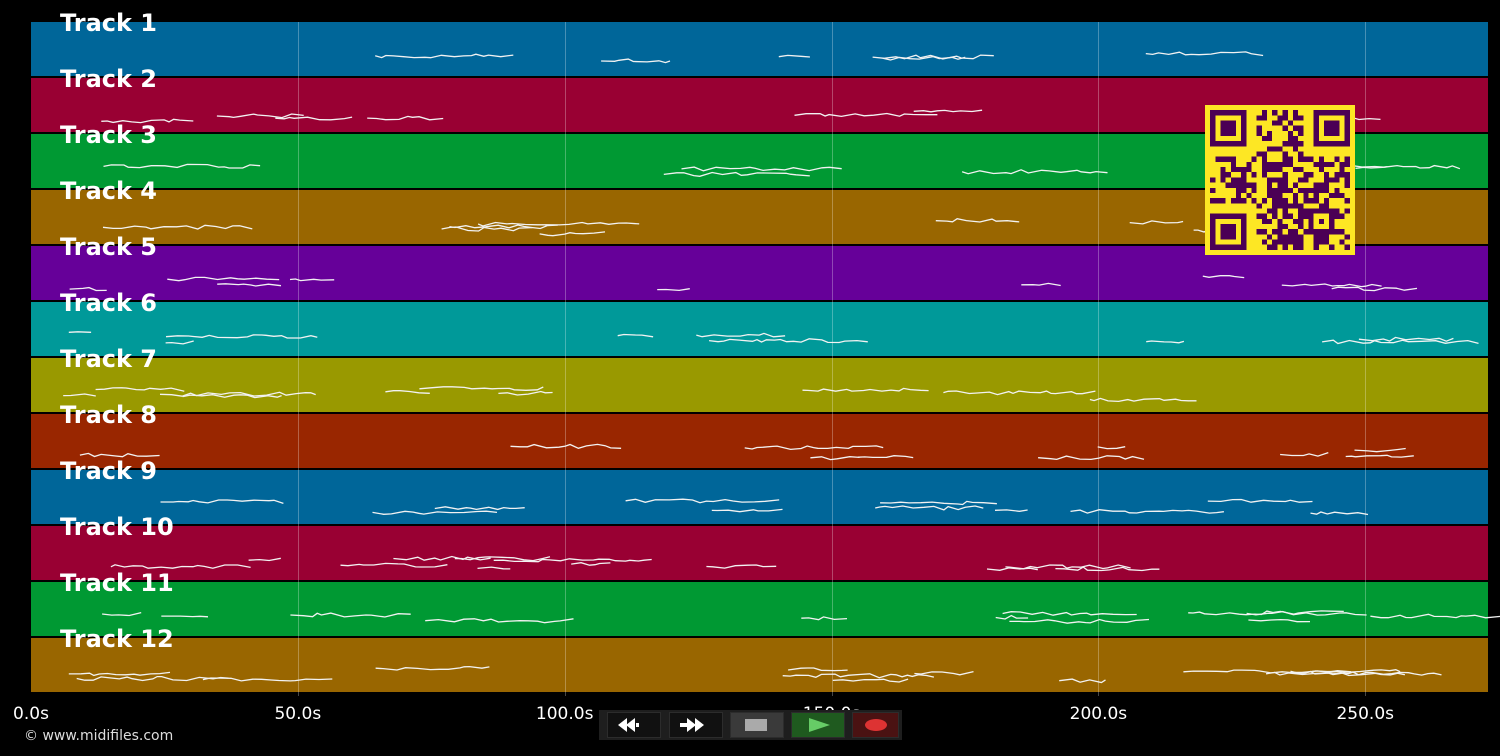  I want to click on track-row: Track 6, so click(759, 324).